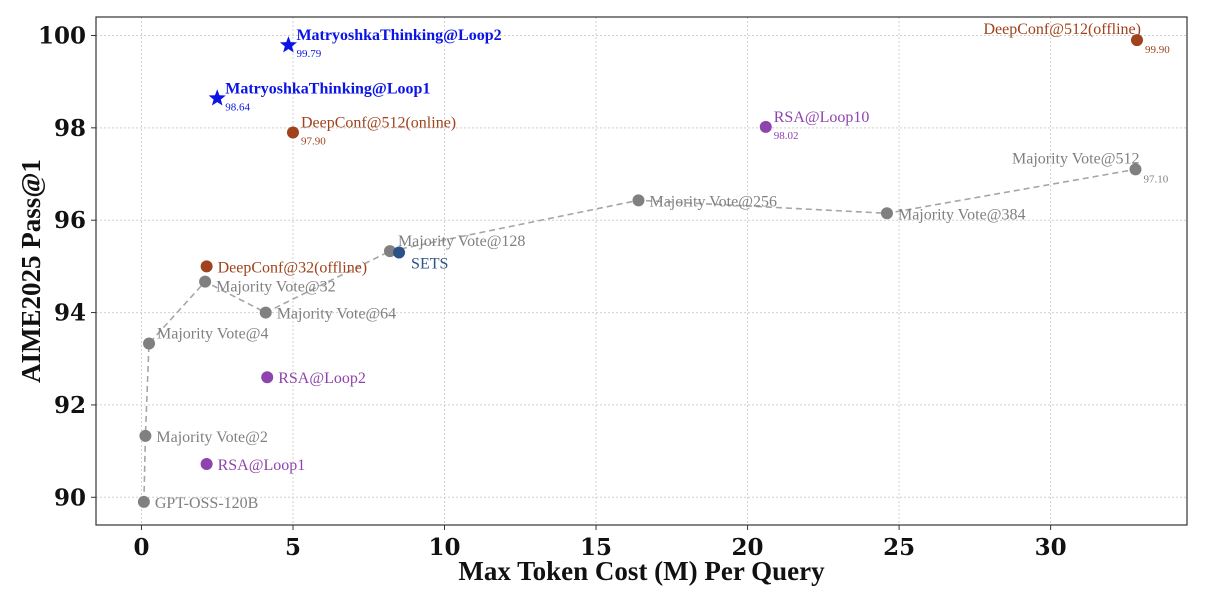 The height and width of the screenshot is (606, 1210). What do you see at coordinates (822, 117) in the screenshot?
I see `point-label: RSA@Loop10` at bounding box center [822, 117].